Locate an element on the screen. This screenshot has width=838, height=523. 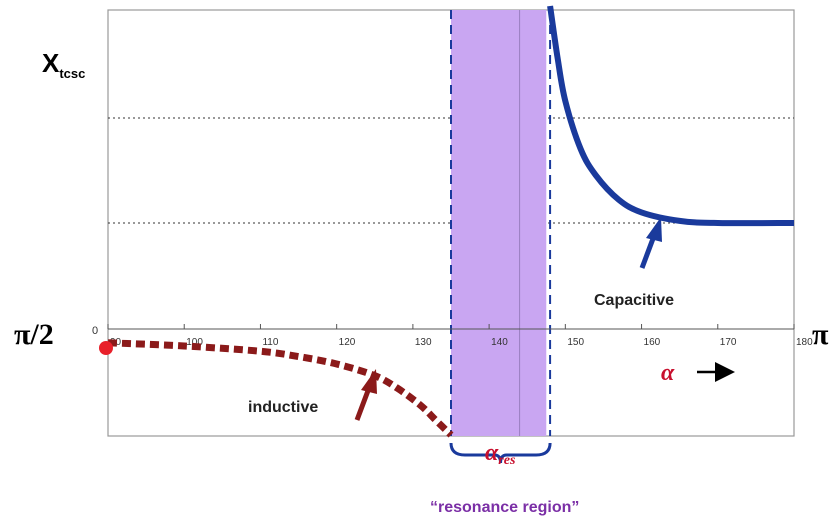
x-tick-label: 170 is located at coordinates (728, 342).